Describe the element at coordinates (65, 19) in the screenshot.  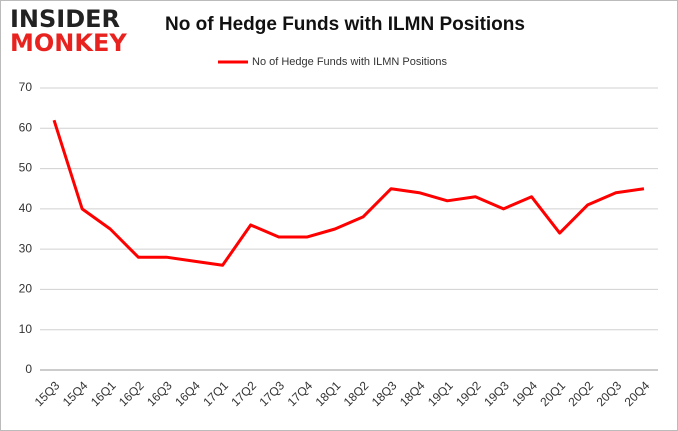
I see `logo-line1: INSIDER` at that location.